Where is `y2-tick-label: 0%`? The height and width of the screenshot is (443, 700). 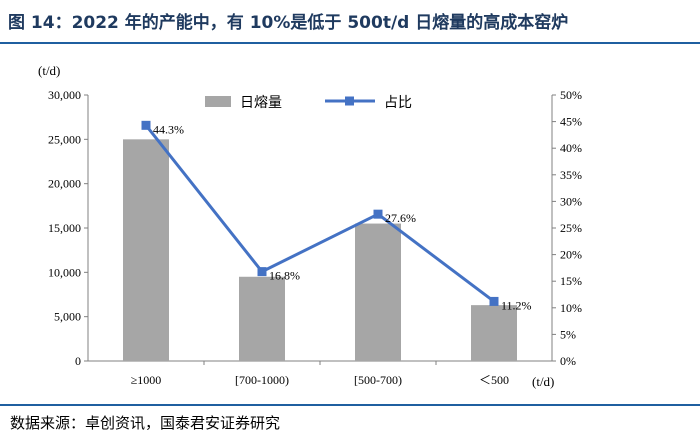
y2-tick-label: 0% is located at coordinates (568, 361).